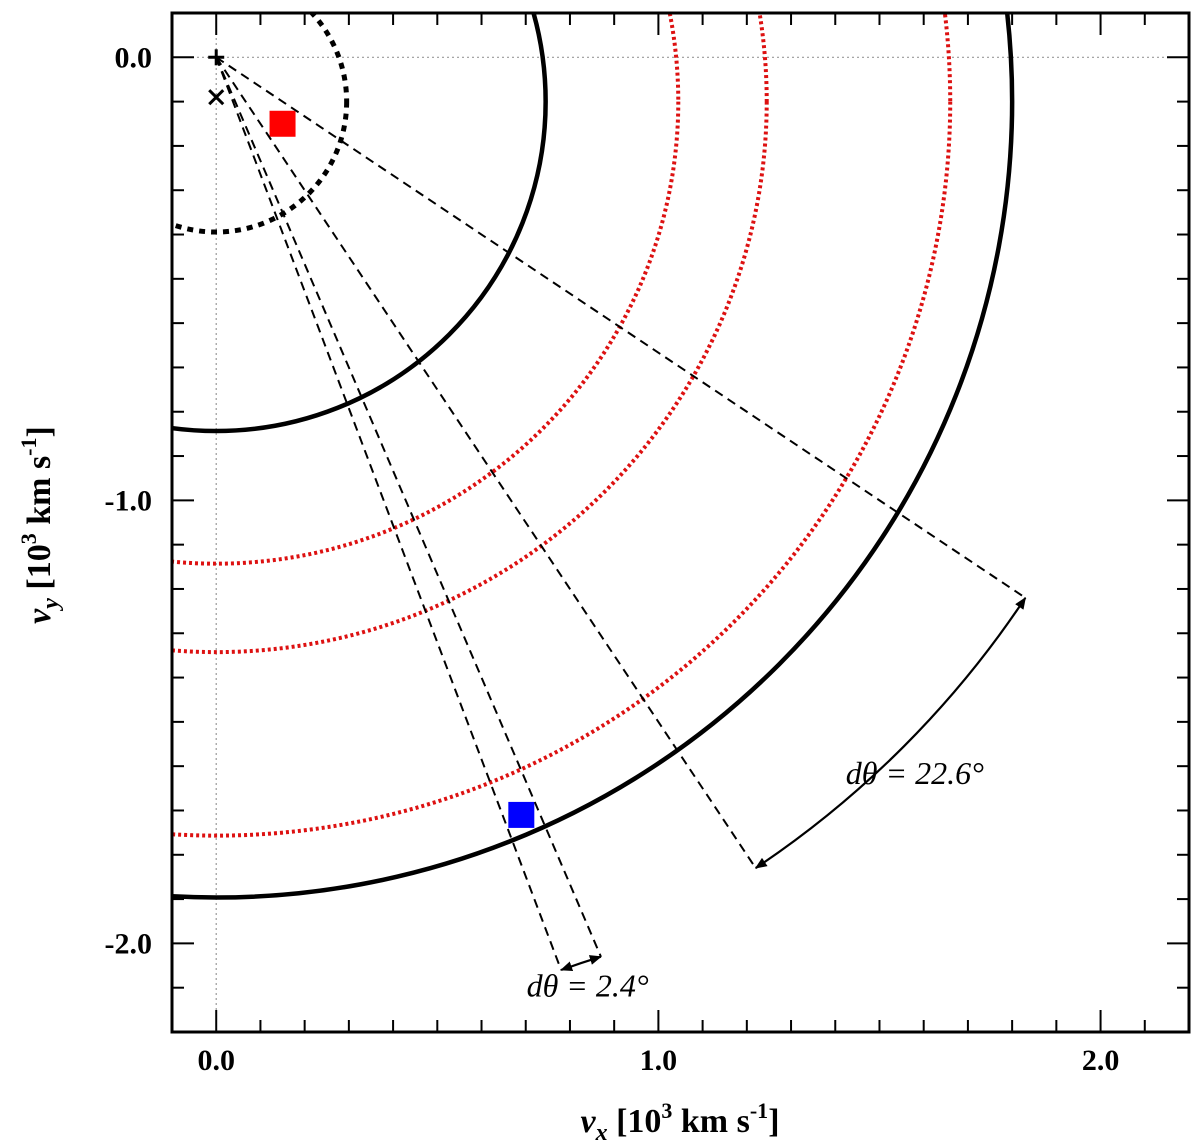  I want to click on red-square, so click(282, 123).